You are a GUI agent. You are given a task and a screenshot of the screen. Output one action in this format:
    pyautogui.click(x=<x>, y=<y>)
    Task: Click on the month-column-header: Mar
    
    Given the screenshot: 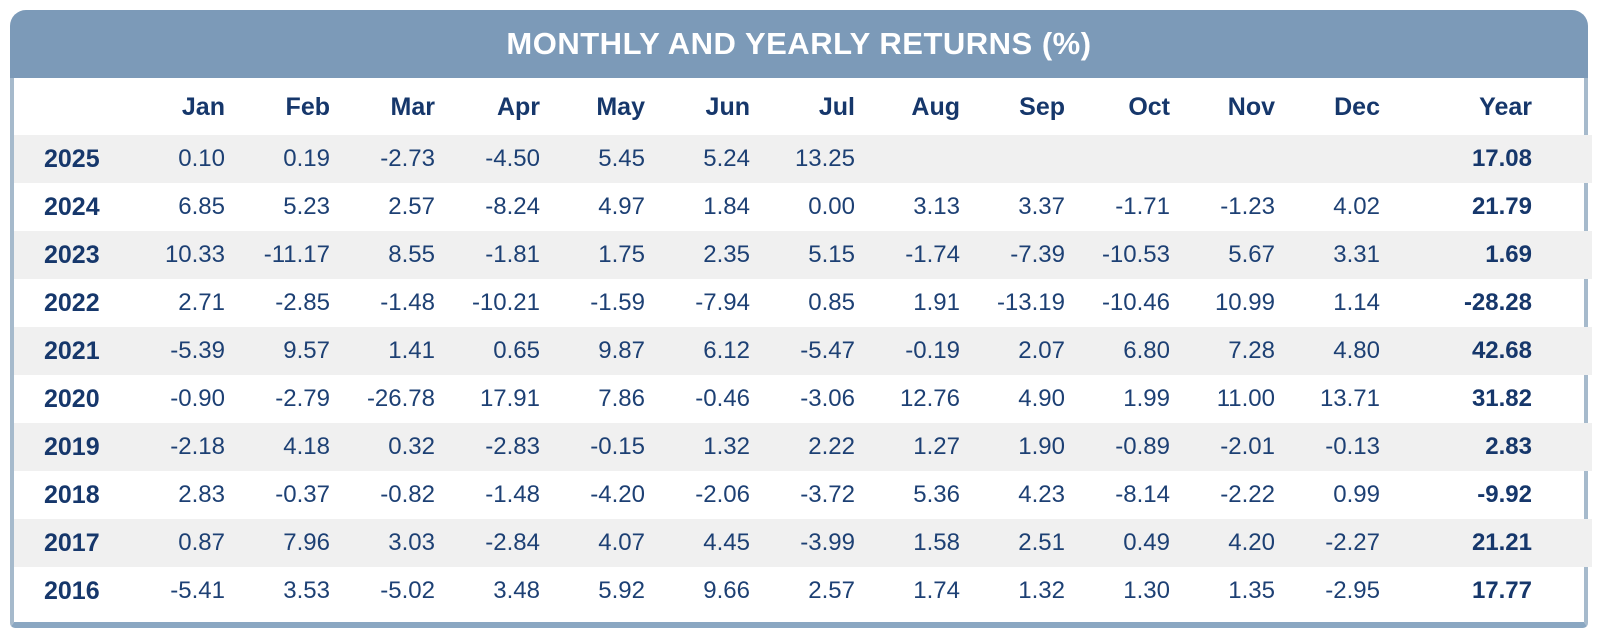 What is the action you would take?
    pyautogui.click(x=412, y=107)
    